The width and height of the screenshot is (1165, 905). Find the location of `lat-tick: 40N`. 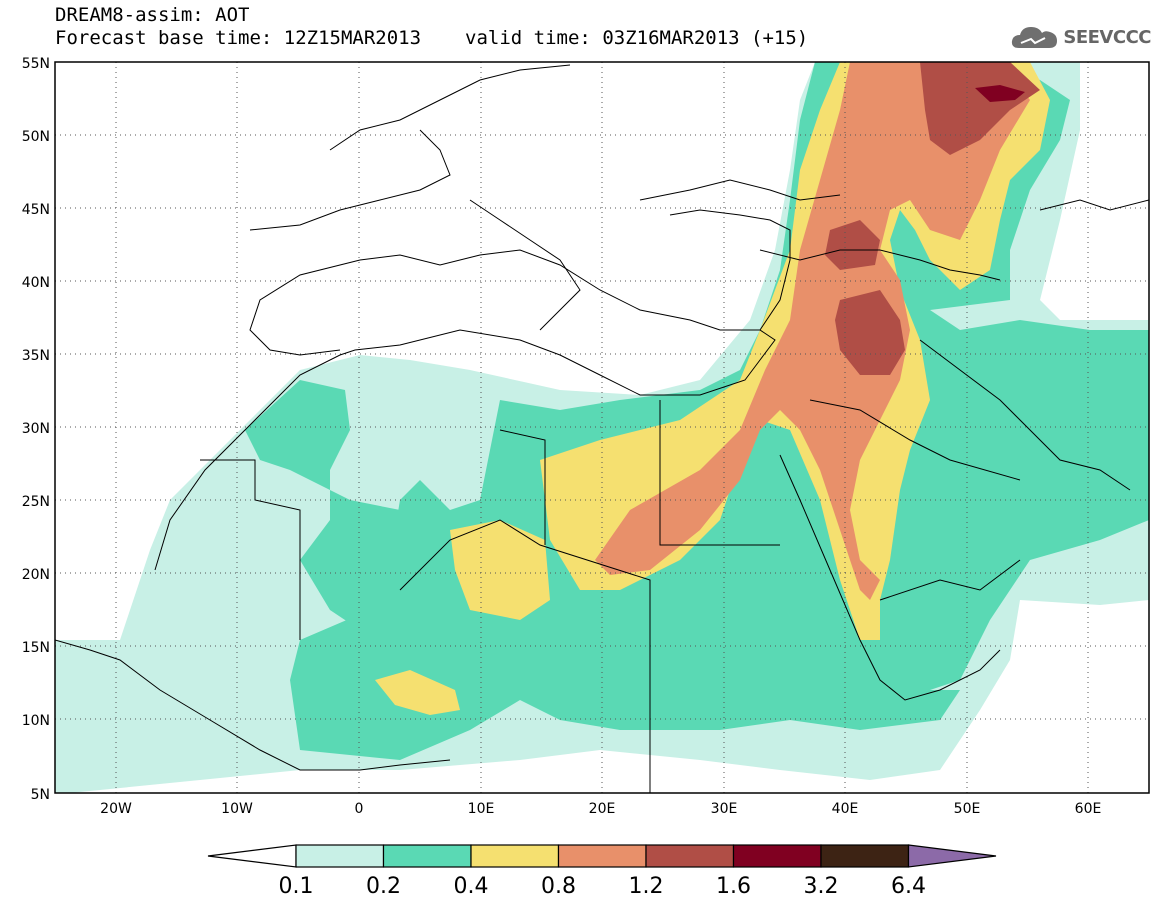

lat-tick: 40N is located at coordinates (36, 283).